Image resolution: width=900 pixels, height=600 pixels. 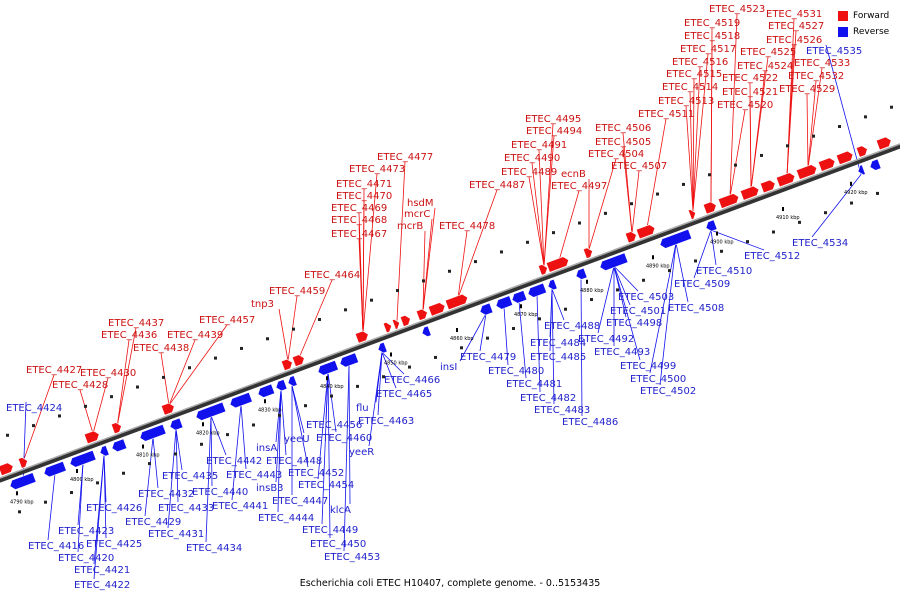 What do you see at coordinates (638, 311) in the screenshot?
I see `reverse-gene-label: ETEC_4501` at bounding box center [638, 311].